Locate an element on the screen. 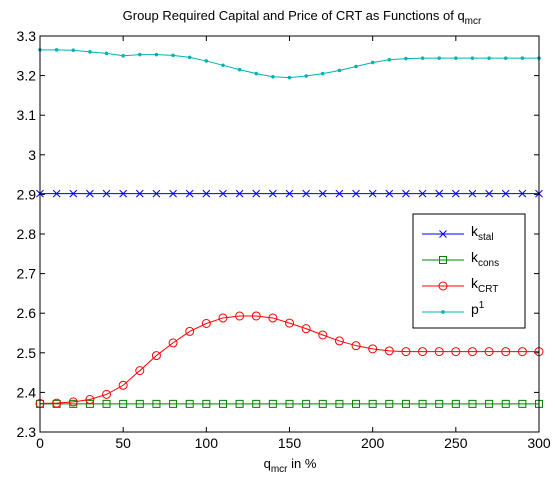  legend-label-subscript: cons is located at coordinates (488, 263).